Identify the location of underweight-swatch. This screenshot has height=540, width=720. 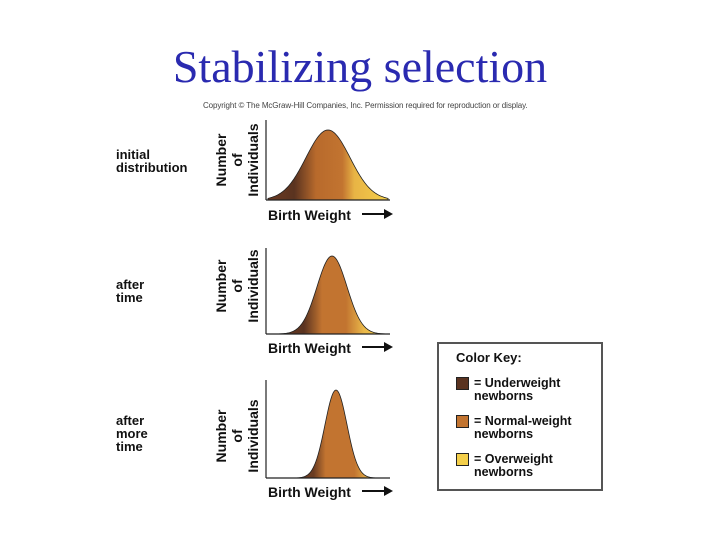
(462, 383).